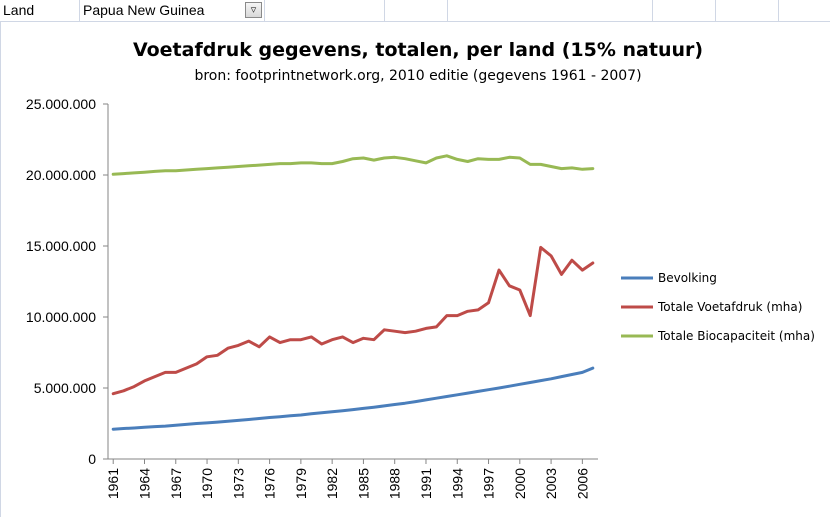  I want to click on legend-label: Totale Biocapaciteit (mha), so click(736, 336).